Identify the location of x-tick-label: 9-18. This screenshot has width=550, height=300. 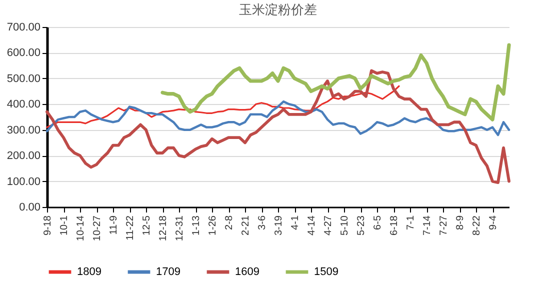
(48, 225).